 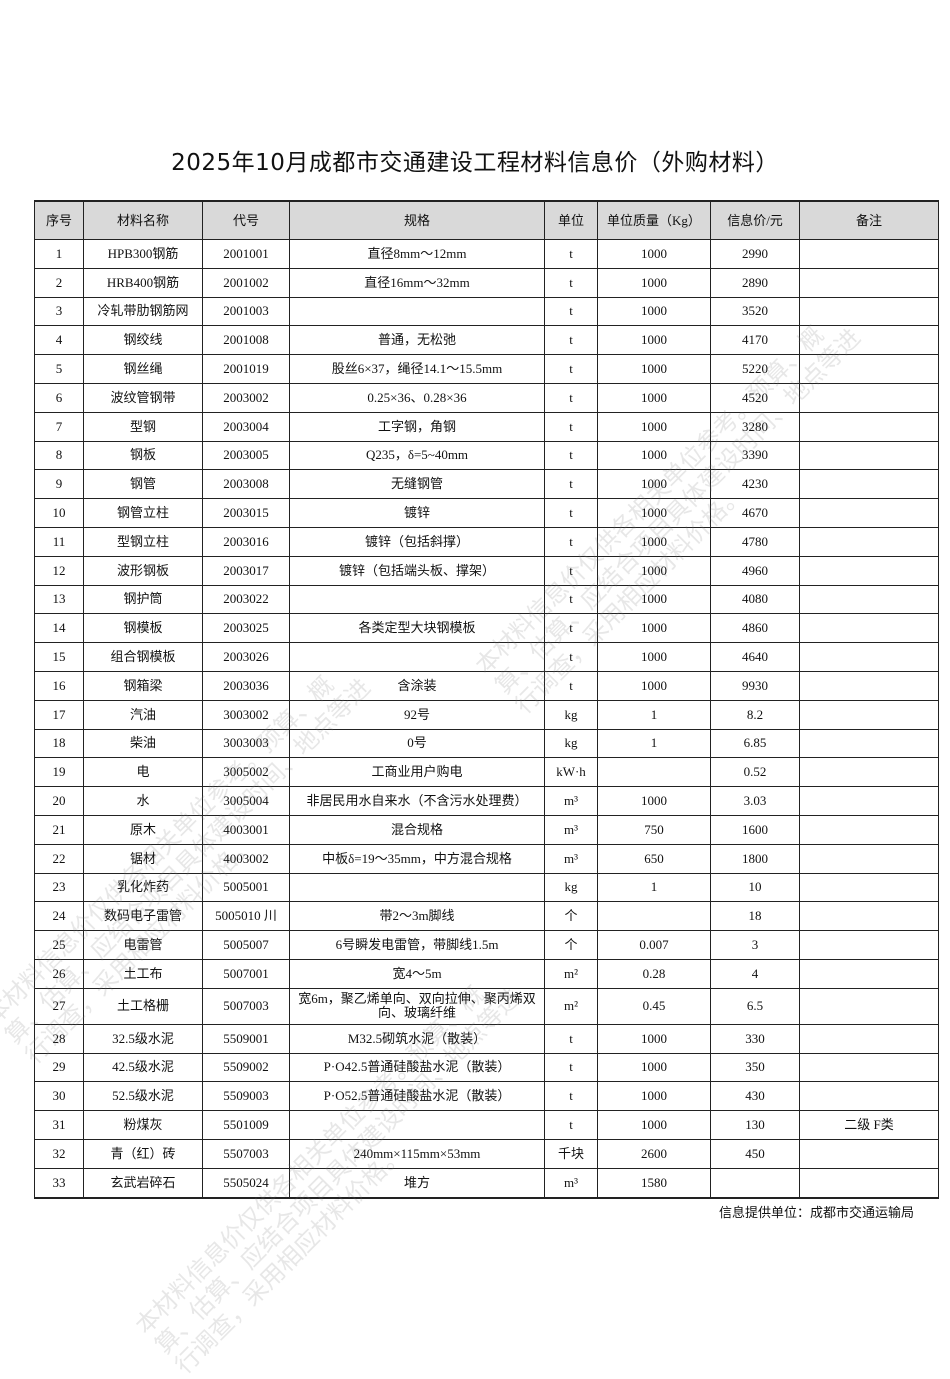 I want to click on info-provider: 信息提供单位：成都市交通运输局, so click(x=816, y=1213).